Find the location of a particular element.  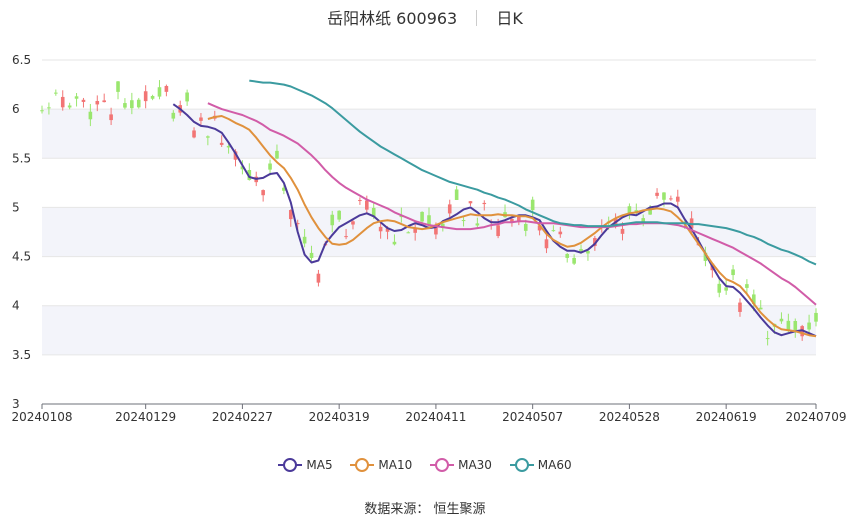

x-tick-label: 20240319 is located at coordinates (339, 417).